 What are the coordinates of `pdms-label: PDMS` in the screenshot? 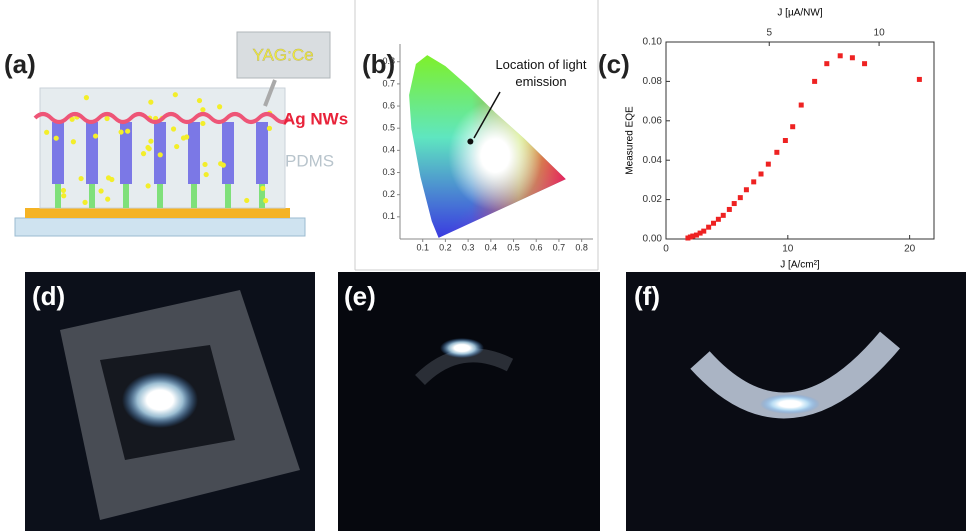 It's located at (309, 160).